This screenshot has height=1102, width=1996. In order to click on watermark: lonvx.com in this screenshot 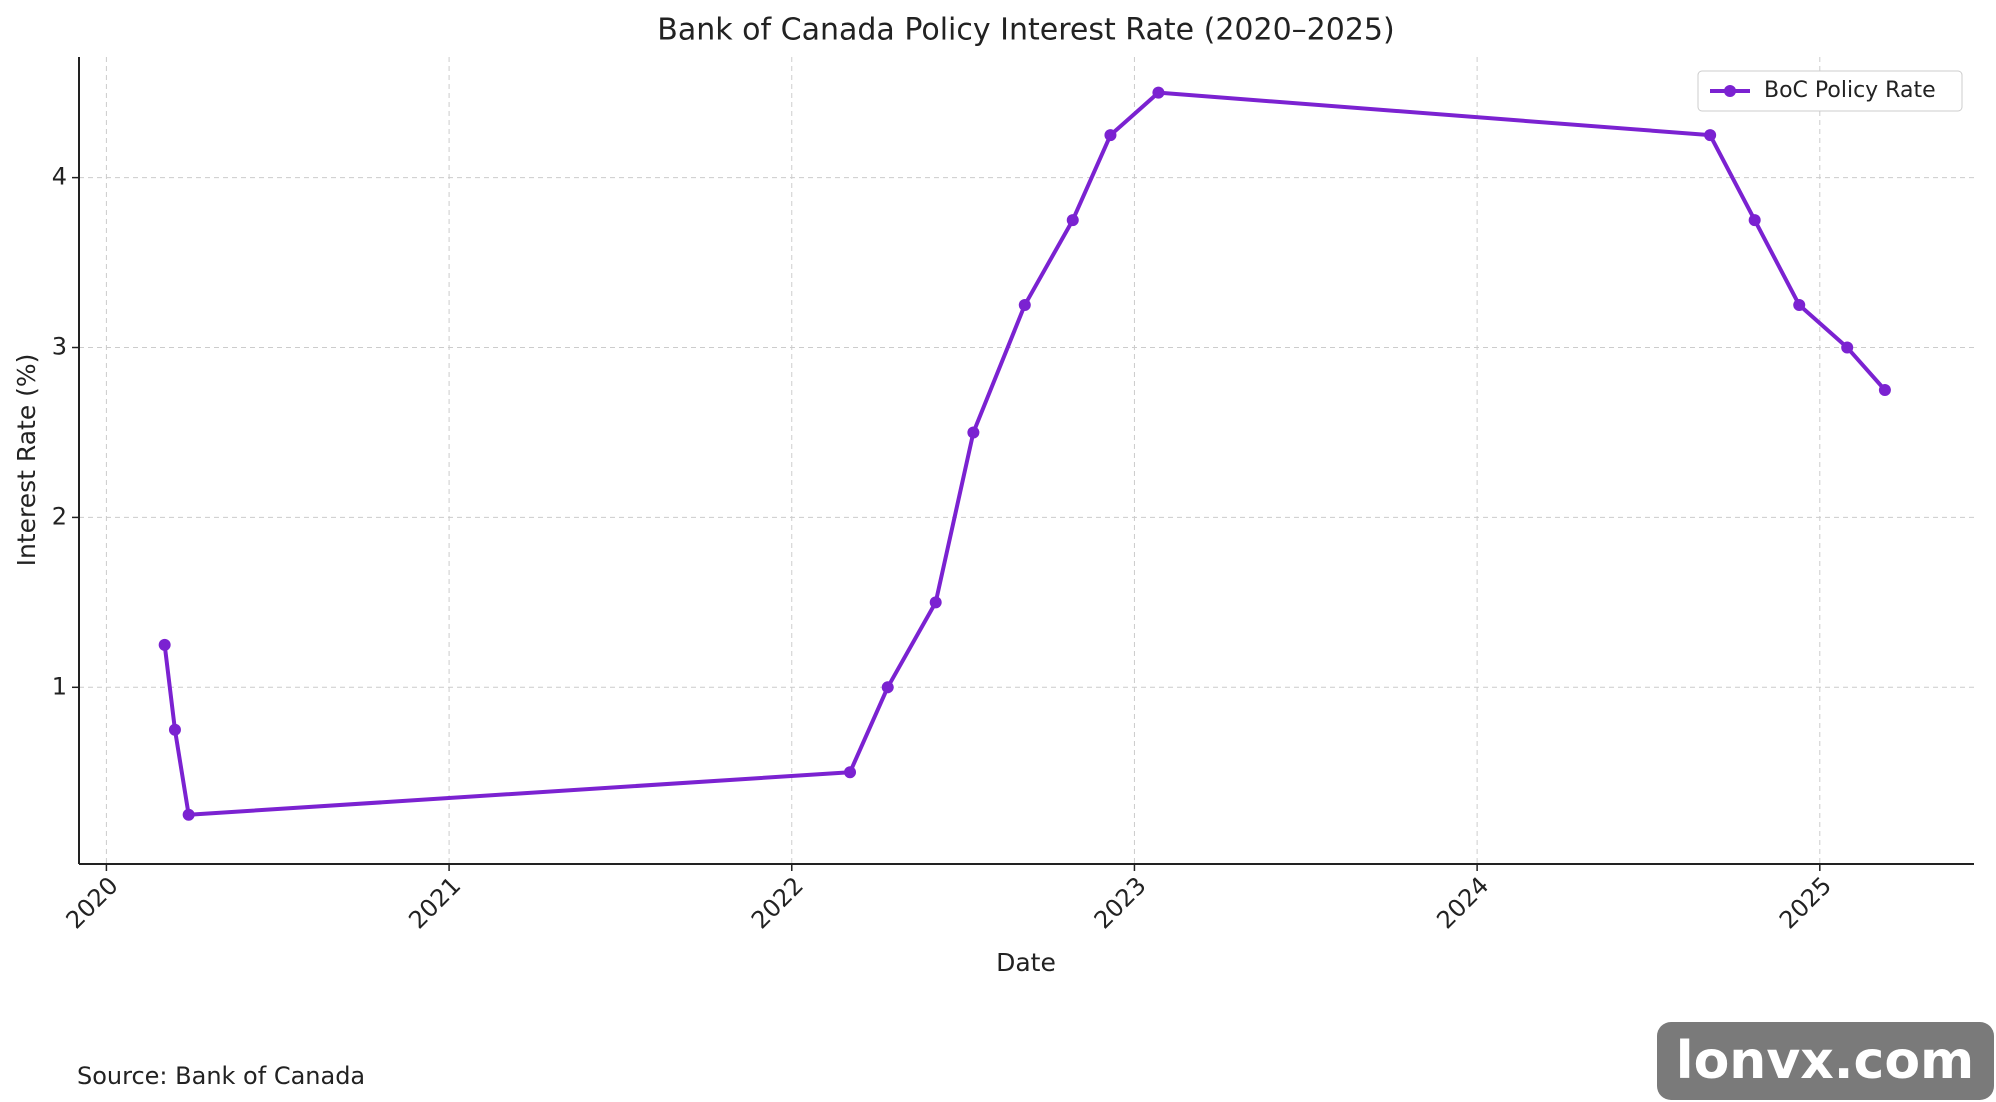, I will do `click(1825, 1061)`.